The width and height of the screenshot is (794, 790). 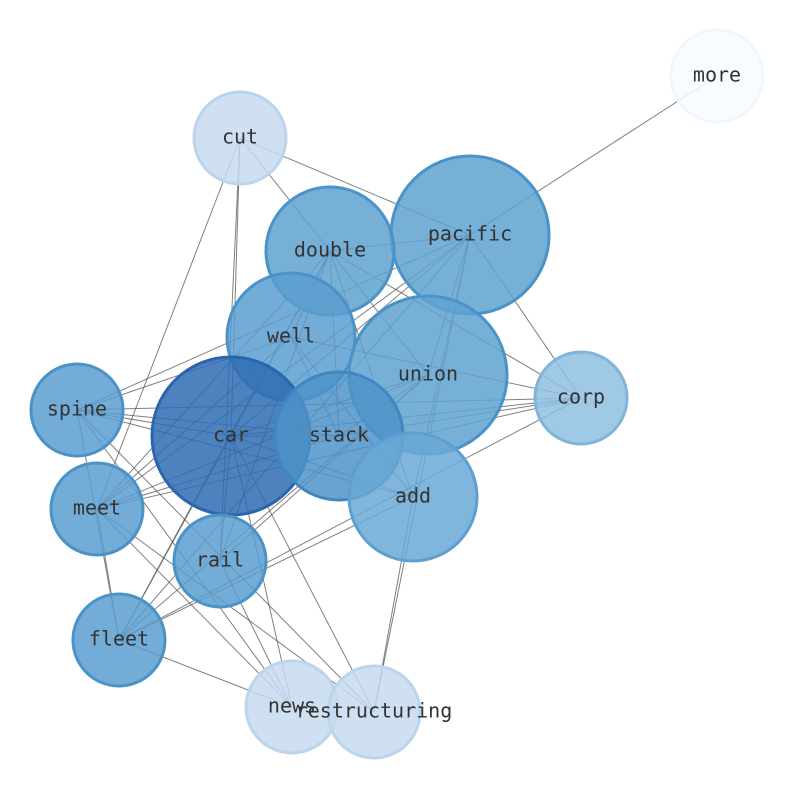 I want to click on node-label: union, so click(x=428, y=374).